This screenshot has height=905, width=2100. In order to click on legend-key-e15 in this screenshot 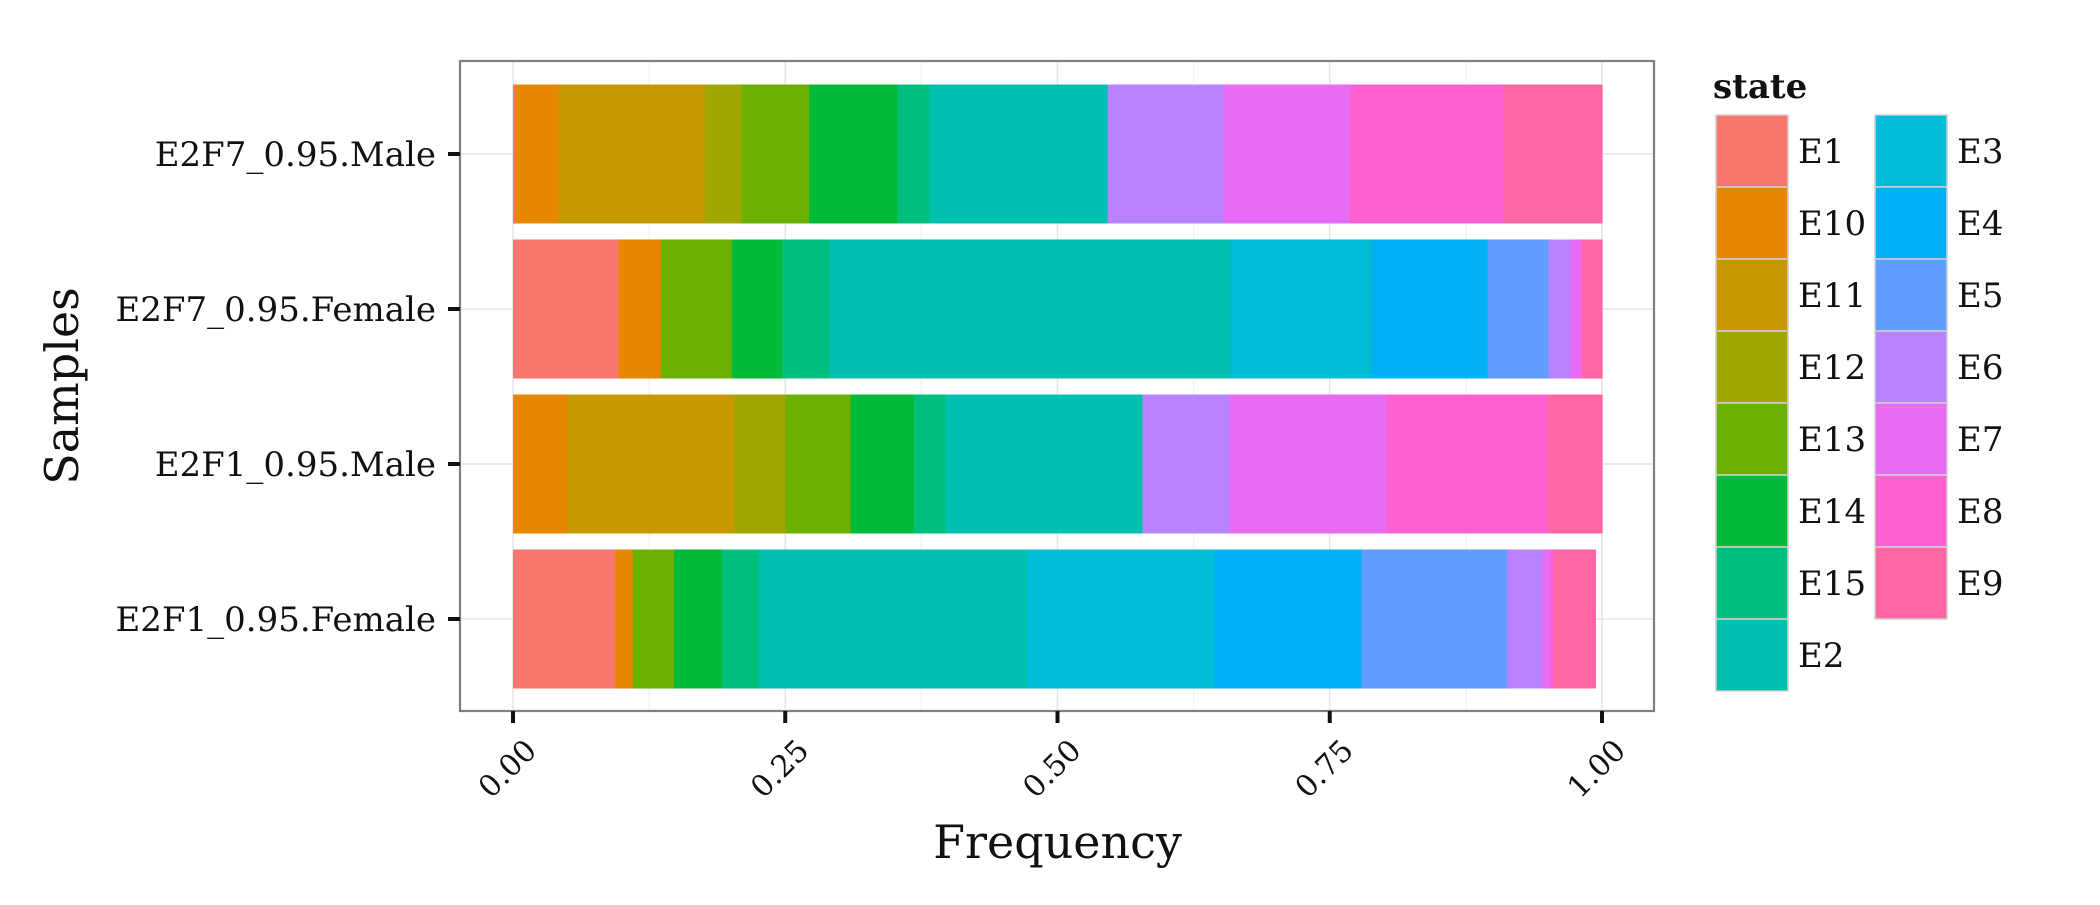, I will do `click(1752, 583)`.